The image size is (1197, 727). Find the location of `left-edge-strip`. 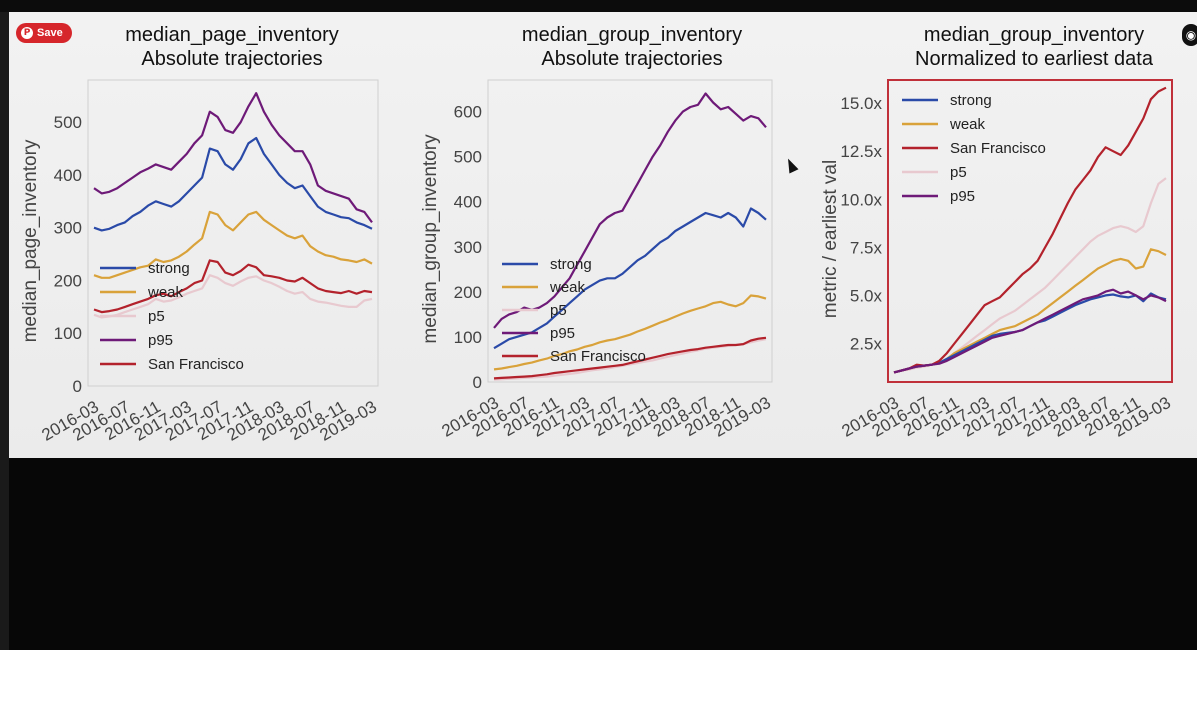

left-edge-strip is located at coordinates (4, 331).